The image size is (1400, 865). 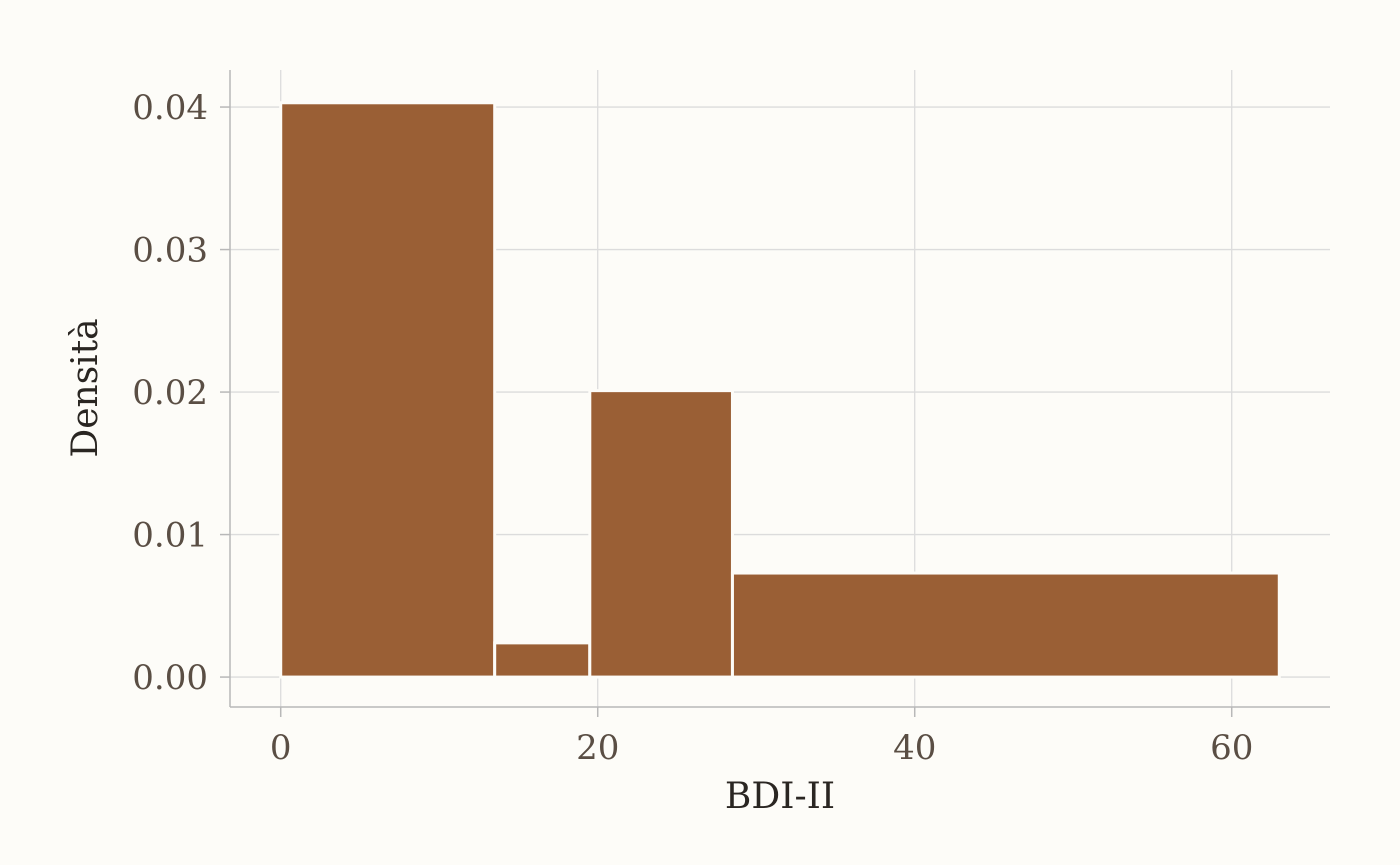 I want to click on y-tick-label-3: 0.03, so click(x=170, y=251).